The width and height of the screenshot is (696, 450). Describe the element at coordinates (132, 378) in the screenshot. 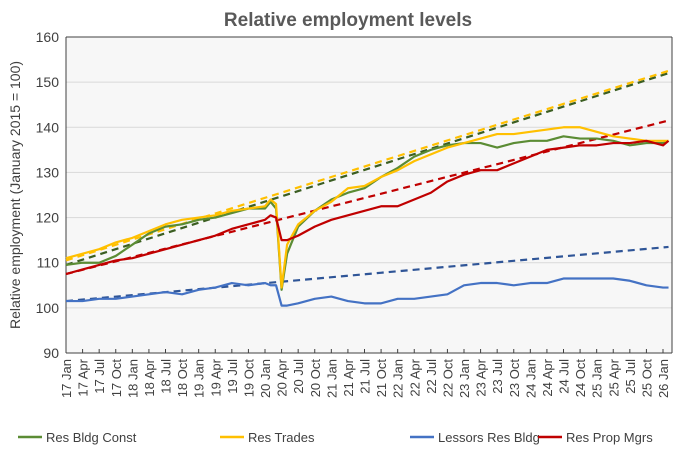

I see `x-tick-label: 18 Jan` at that location.